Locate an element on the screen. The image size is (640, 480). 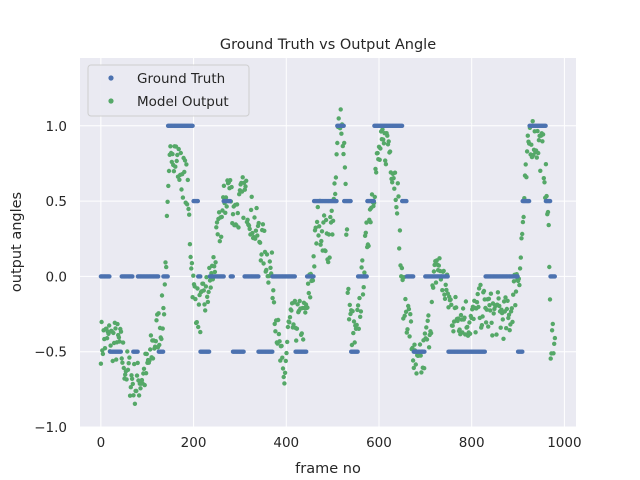
y-axis-label: output angles is located at coordinates (17, 242).